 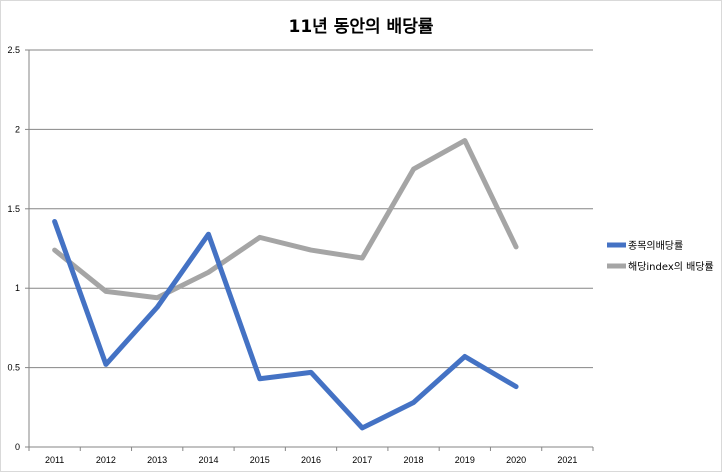 I want to click on y-tick-labels: 0 0.5 1 1.5 2 2.5, so click(x=13, y=248).